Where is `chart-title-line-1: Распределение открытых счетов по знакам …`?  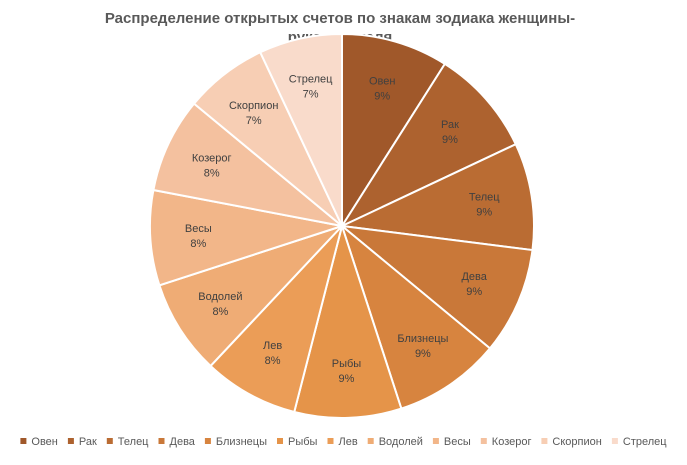 chart-title-line-1: Распределение открытых счетов по знакам … is located at coordinates (340, 18).